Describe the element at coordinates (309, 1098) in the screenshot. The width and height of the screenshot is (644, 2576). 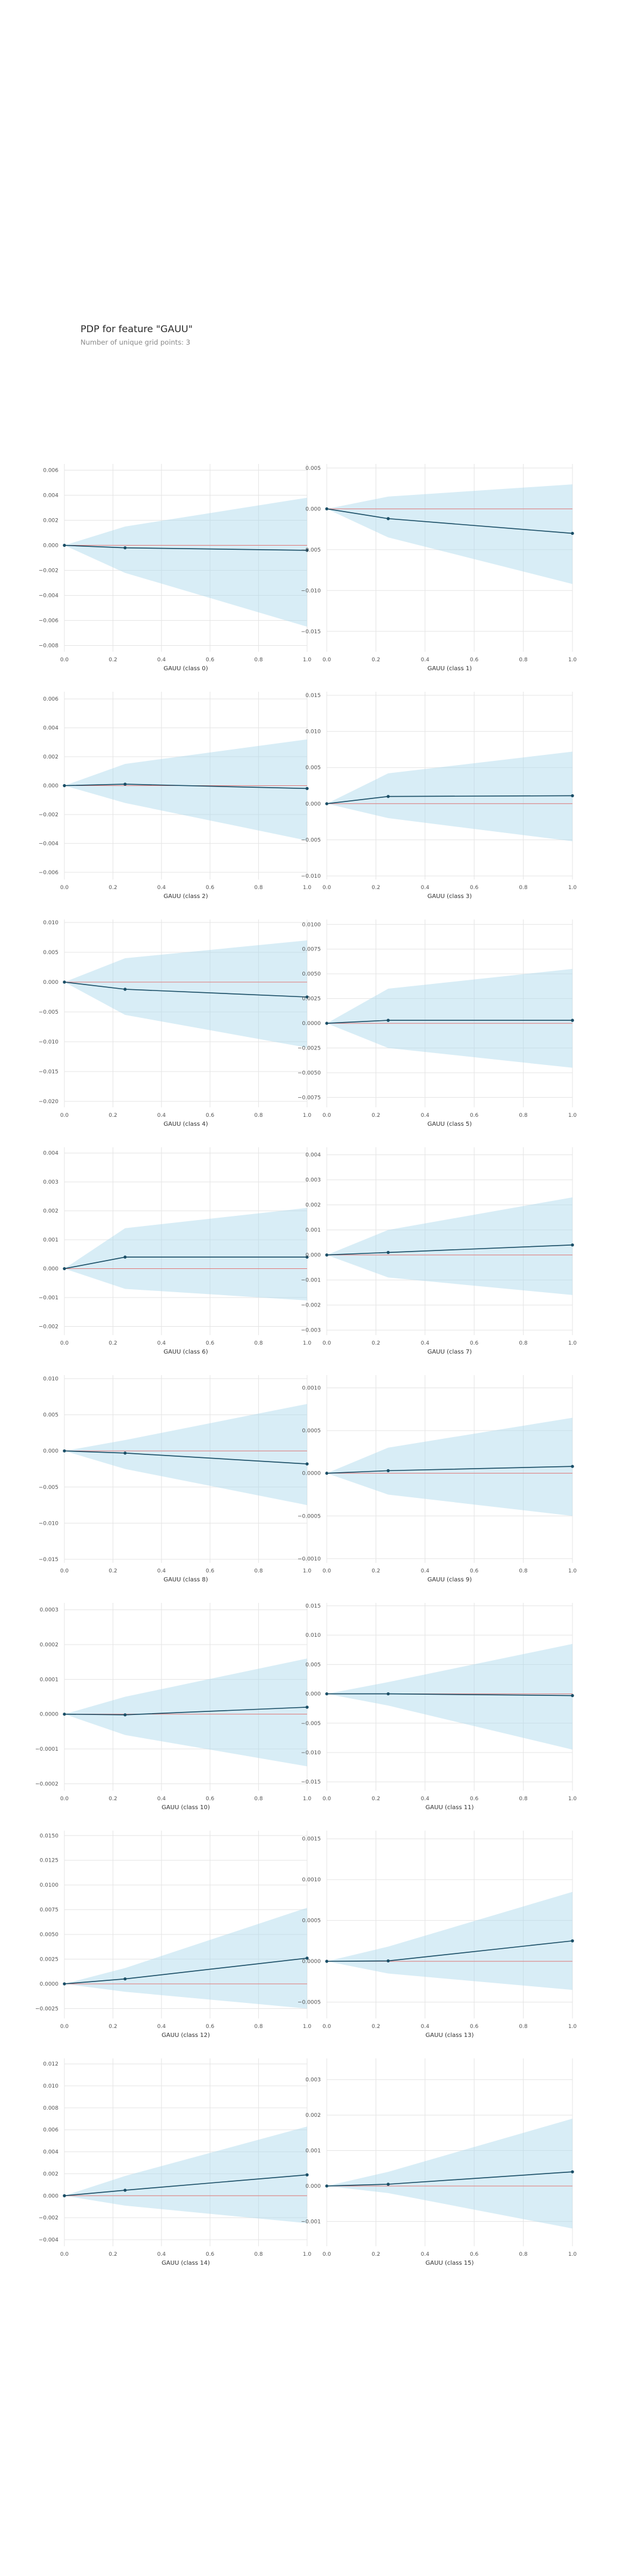
I see `y-tick-label: −0.0075` at that location.